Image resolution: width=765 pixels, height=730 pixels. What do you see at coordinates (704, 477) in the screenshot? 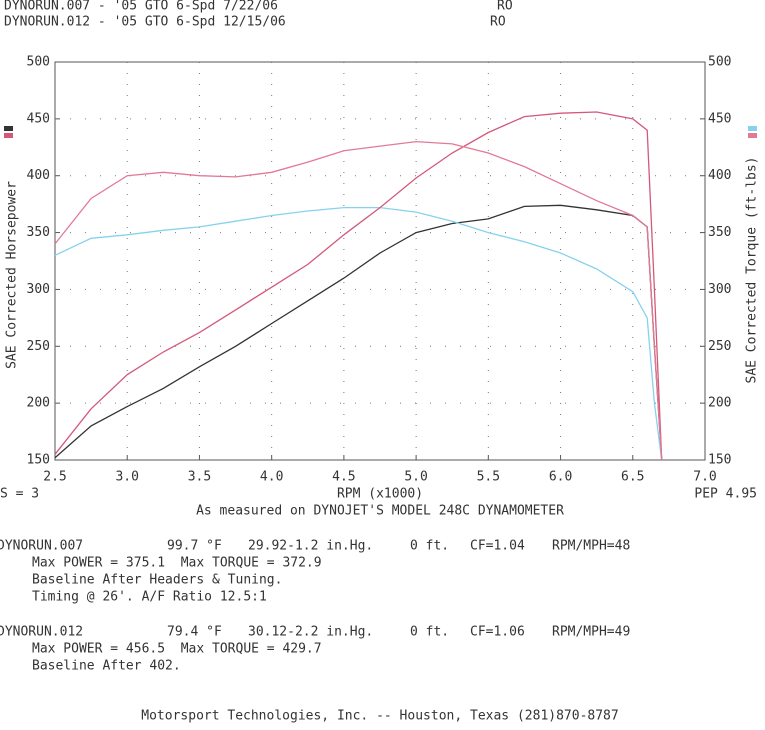
I see `x-tick-label: 7.0` at bounding box center [704, 477].